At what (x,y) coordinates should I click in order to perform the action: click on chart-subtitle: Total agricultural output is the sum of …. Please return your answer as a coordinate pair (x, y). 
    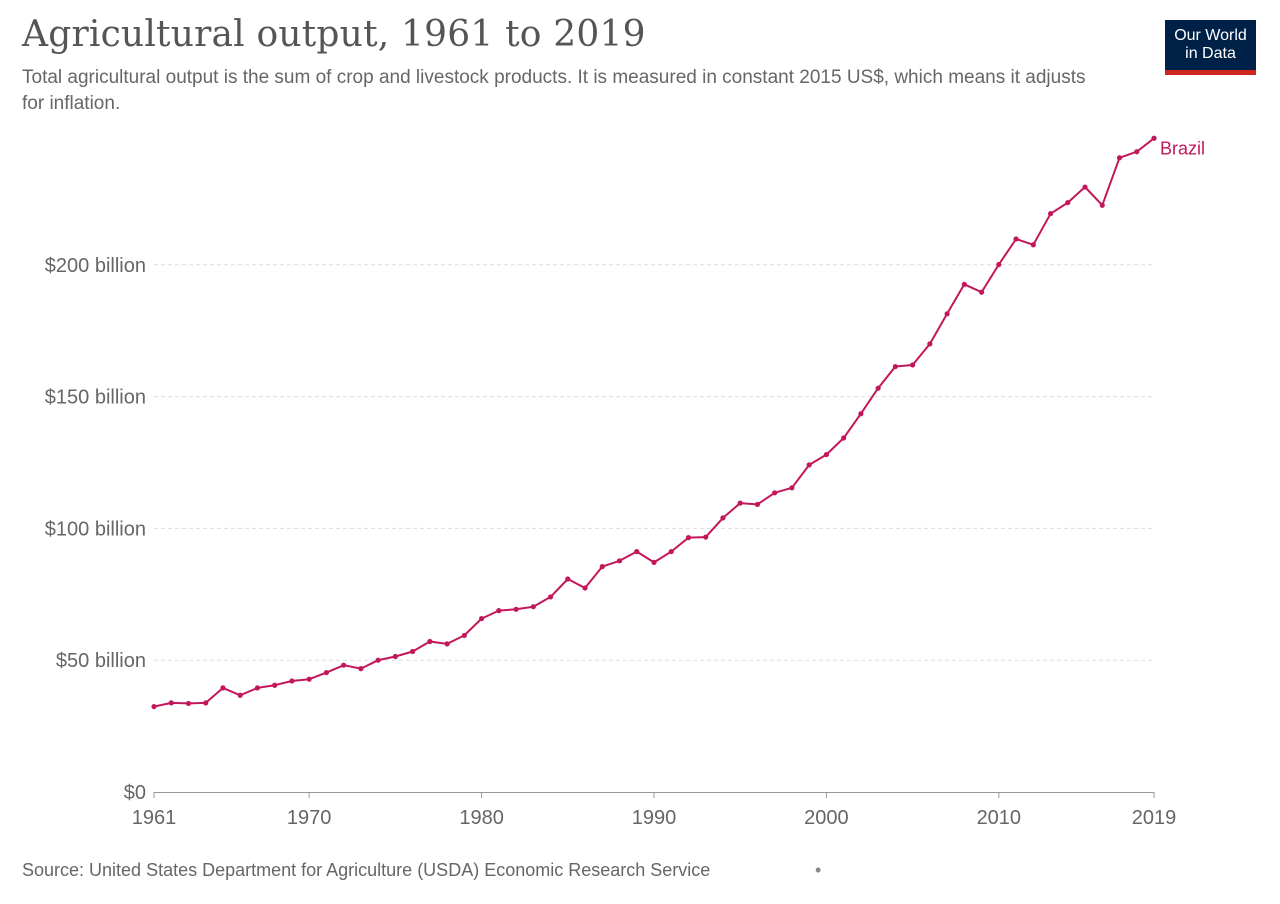
    Looking at the image, I should click on (554, 90).